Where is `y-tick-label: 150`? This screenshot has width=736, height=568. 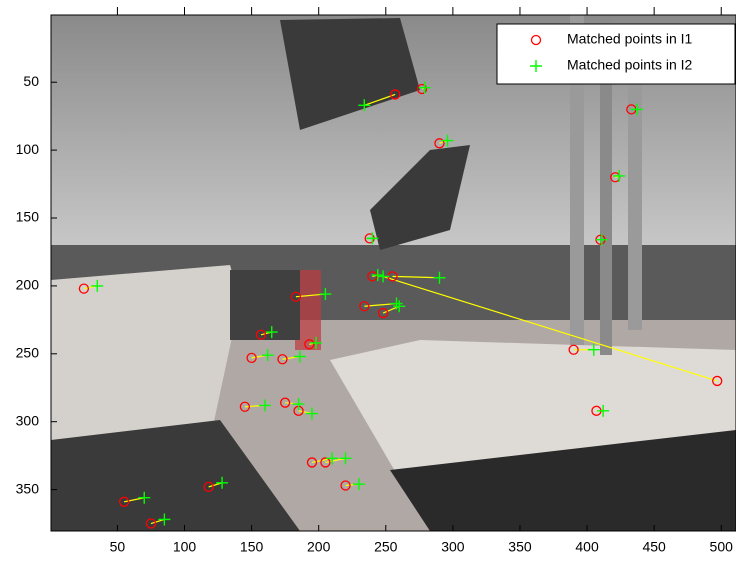 y-tick-label: 150 is located at coordinates (28, 217).